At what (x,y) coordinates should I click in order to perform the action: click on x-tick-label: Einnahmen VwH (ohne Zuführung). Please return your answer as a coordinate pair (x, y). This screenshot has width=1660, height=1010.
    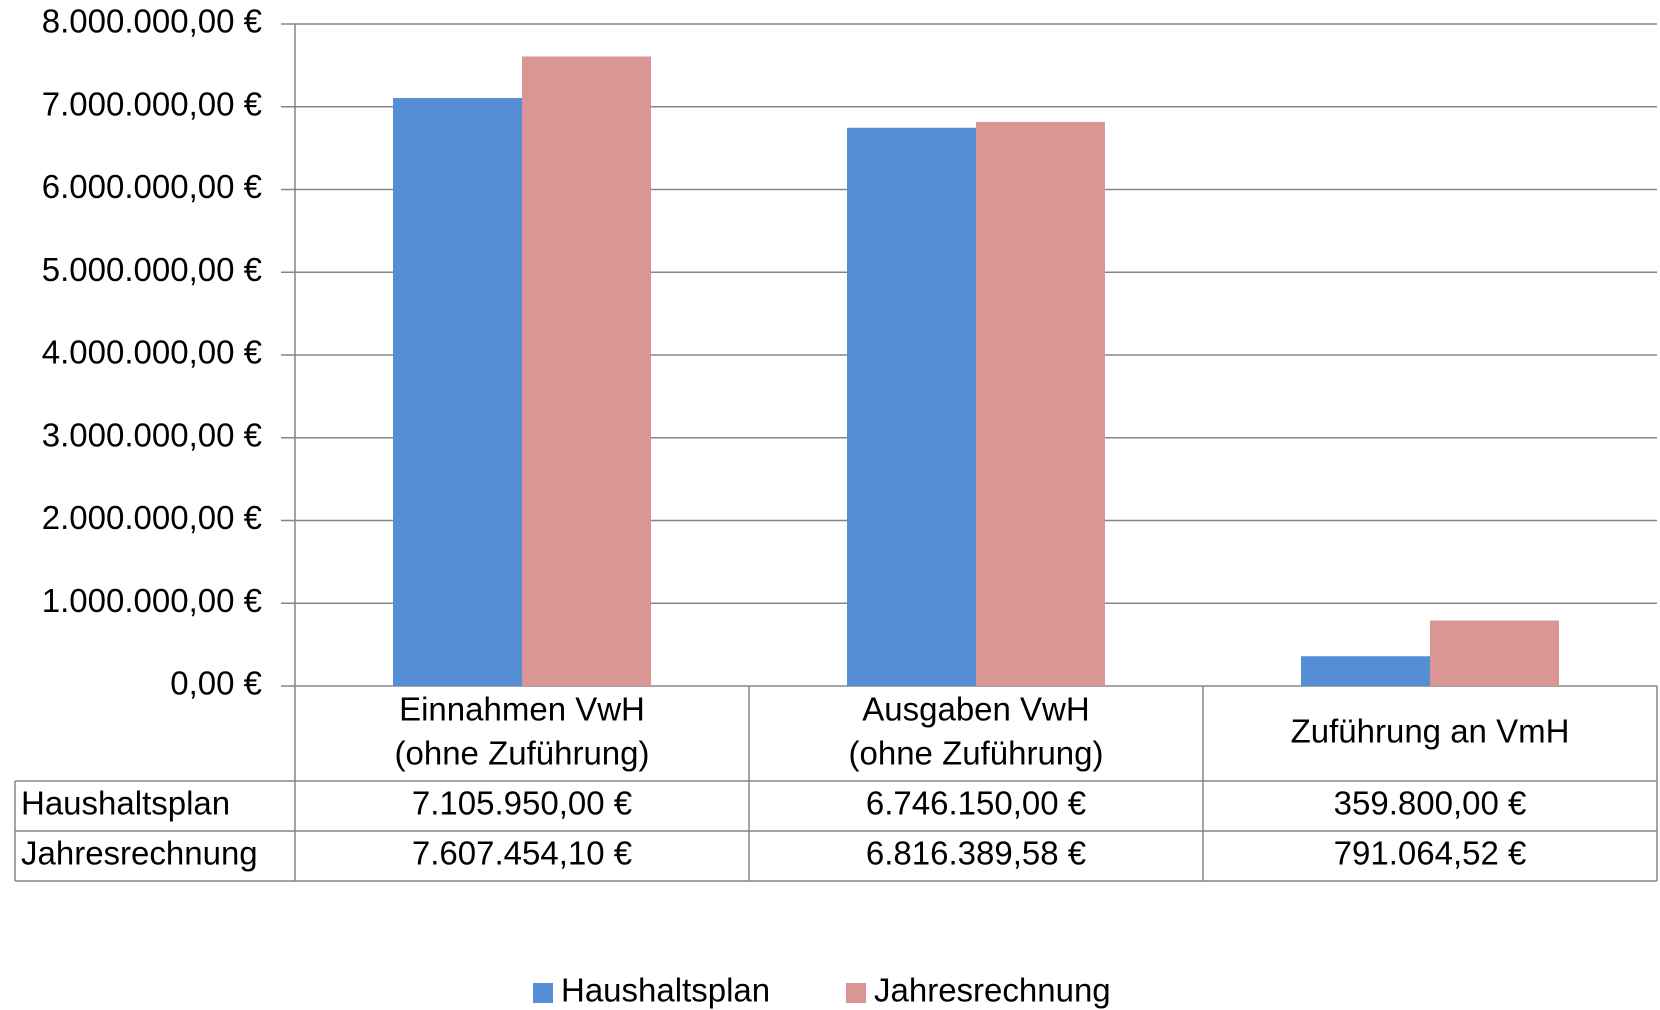
    Looking at the image, I should click on (522, 730).